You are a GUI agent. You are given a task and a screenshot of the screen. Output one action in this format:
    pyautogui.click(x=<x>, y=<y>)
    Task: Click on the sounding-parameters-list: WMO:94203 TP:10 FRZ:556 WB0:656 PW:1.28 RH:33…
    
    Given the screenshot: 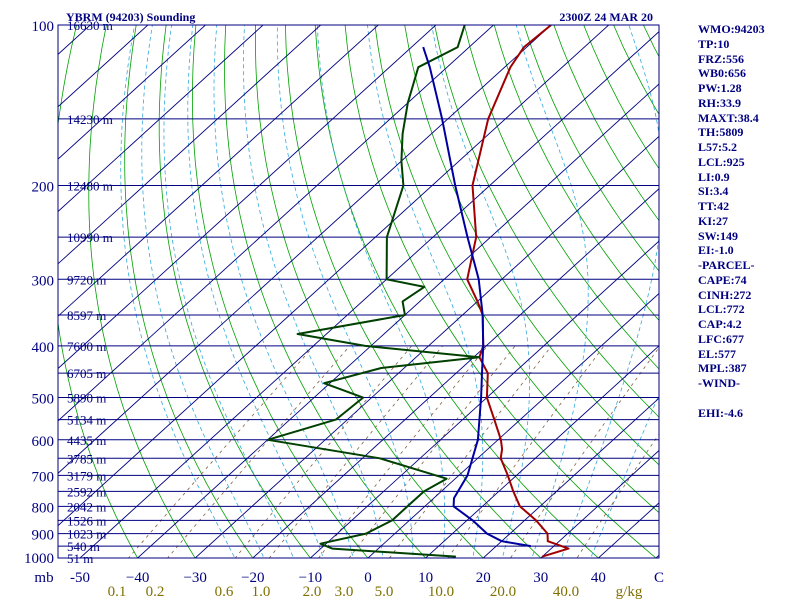 What is the action you would take?
    pyautogui.click(x=731, y=221)
    